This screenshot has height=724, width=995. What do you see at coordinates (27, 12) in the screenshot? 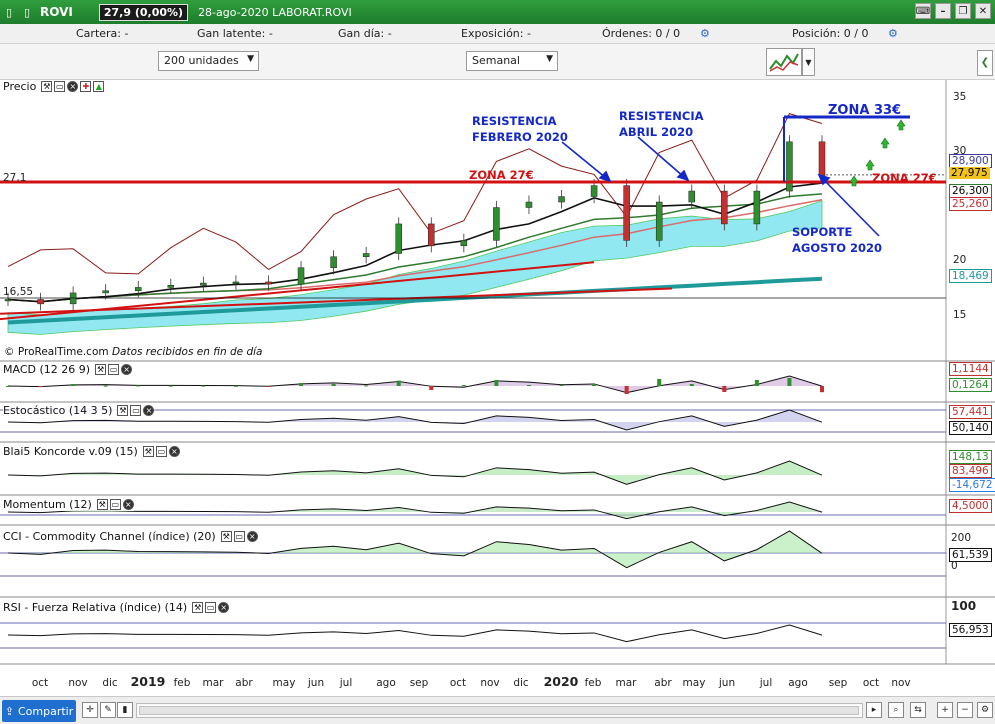
I see `chart-window-icon: ▯` at bounding box center [27, 12].